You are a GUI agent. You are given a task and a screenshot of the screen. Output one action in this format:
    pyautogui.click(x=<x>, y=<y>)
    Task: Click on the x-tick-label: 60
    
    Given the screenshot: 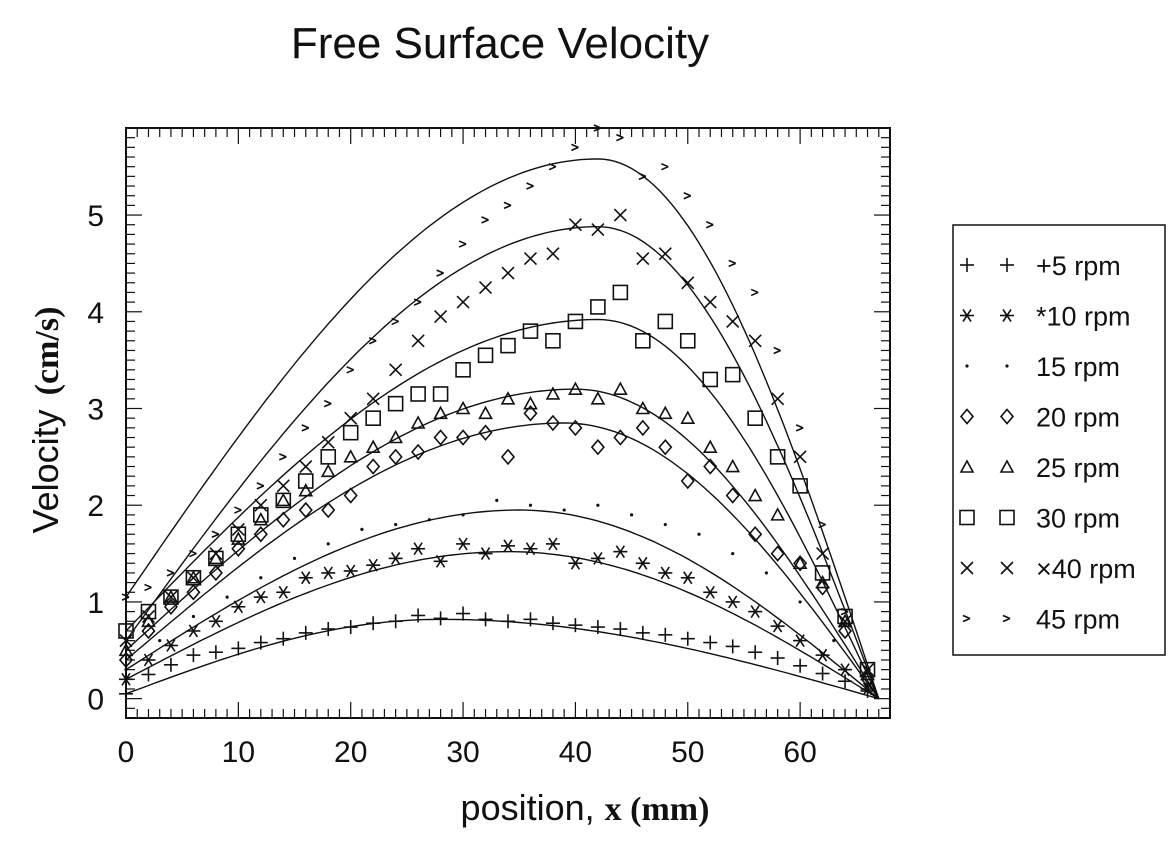 What is the action you would take?
    pyautogui.click(x=799, y=752)
    